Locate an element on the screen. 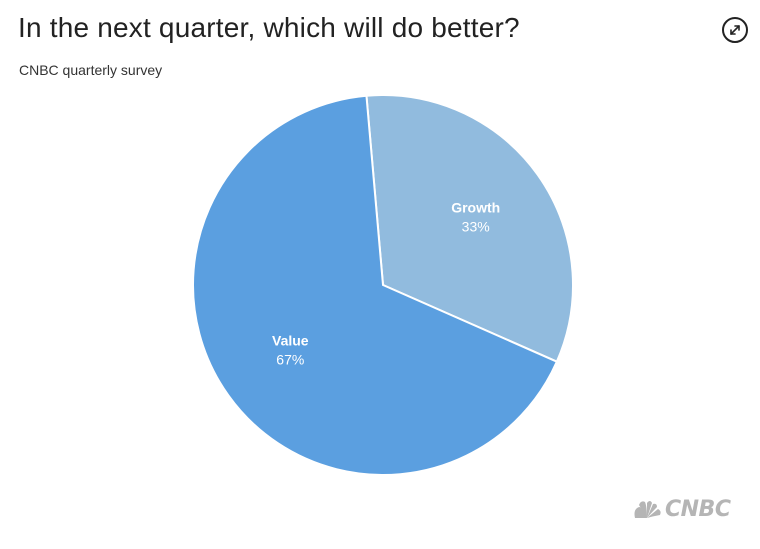 Image resolution: width=760 pixels, height=549 pixels. expand-button is located at coordinates (735, 30).